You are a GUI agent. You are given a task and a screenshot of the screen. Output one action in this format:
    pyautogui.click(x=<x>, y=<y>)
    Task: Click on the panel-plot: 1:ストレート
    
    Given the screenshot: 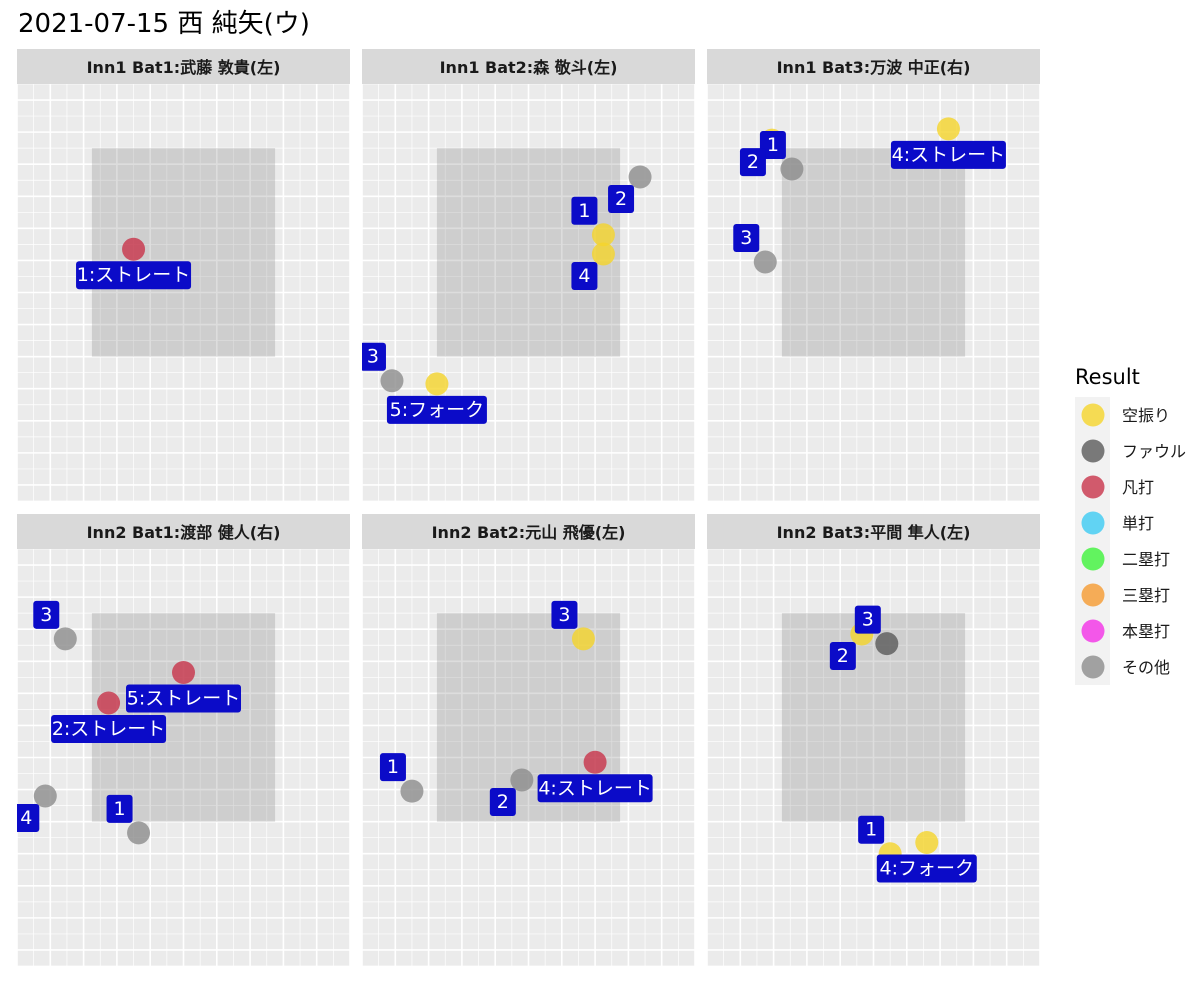 What is the action you would take?
    pyautogui.click(x=183, y=292)
    